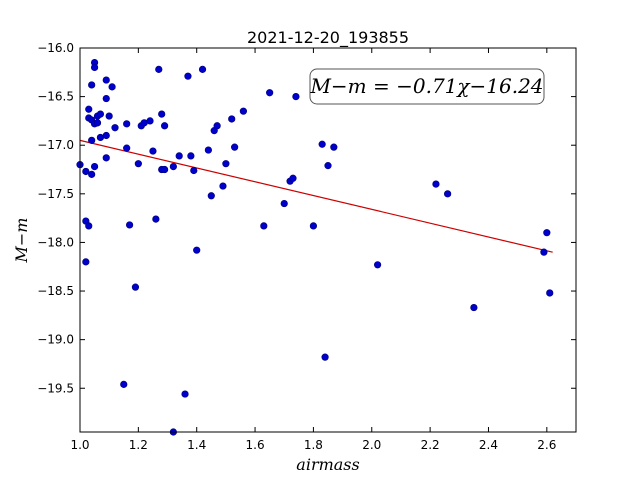  I want to click on x-tick-label: 1.2, so click(138, 445).